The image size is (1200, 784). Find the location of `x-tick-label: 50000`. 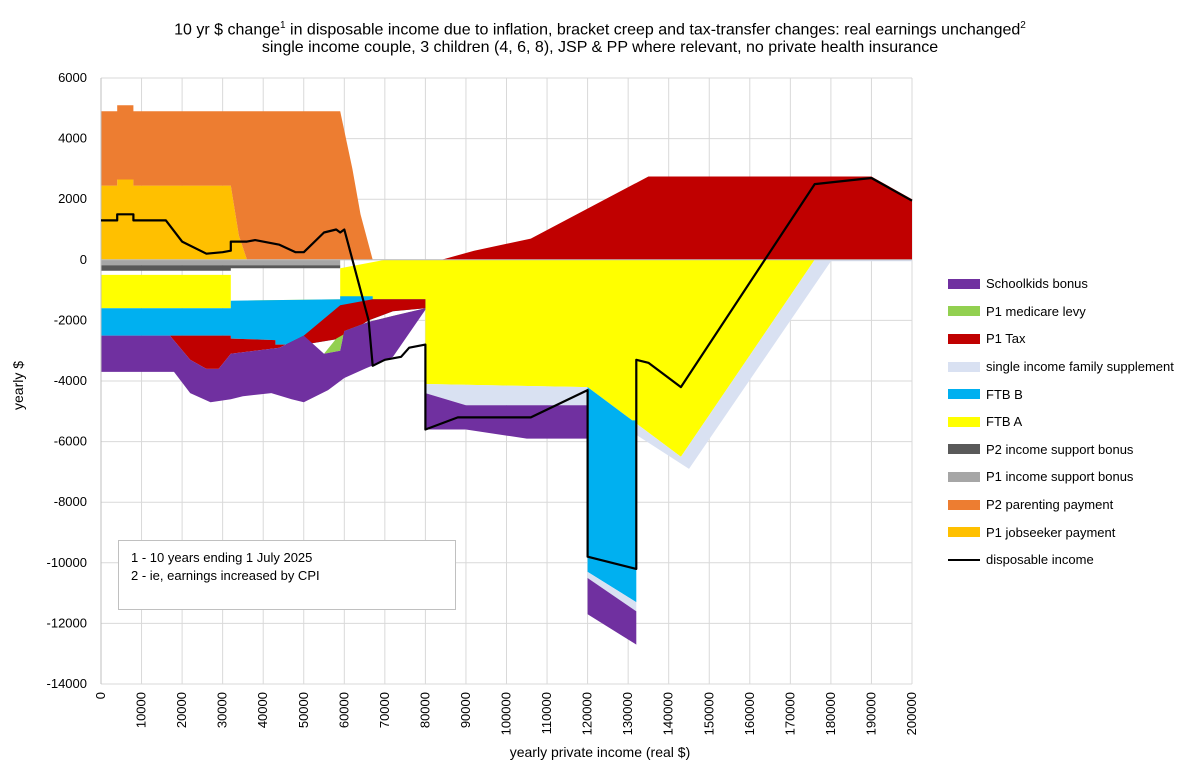

x-tick-label: 50000 is located at coordinates (303, 710).